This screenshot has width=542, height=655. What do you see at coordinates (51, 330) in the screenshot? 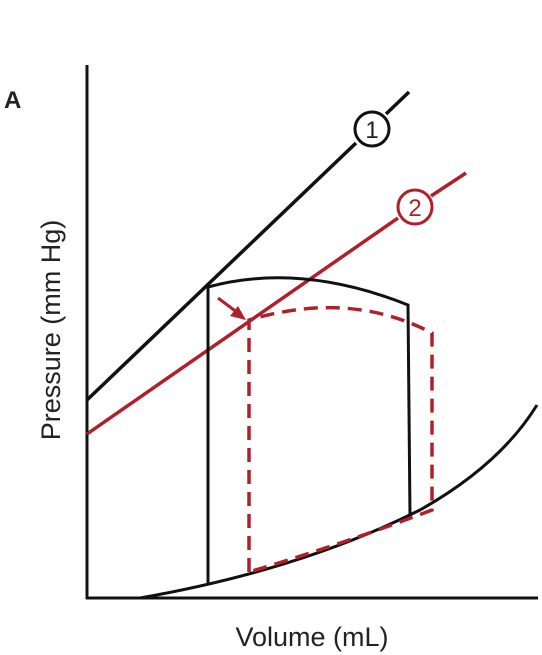
I see `y-axis-label: Pressure (mm Hg)` at bounding box center [51, 330].